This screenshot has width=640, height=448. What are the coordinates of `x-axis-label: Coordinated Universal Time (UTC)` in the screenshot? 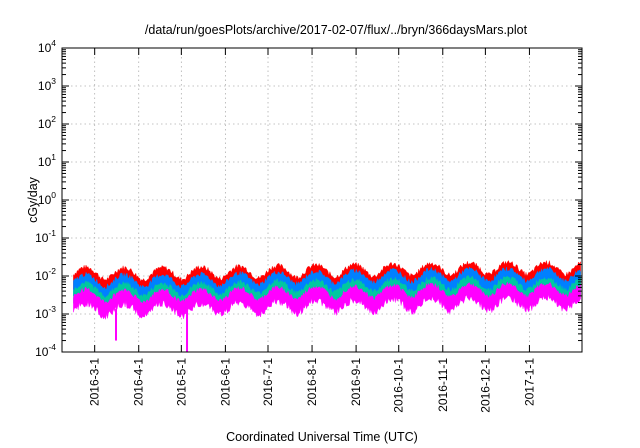 It's located at (322, 437).